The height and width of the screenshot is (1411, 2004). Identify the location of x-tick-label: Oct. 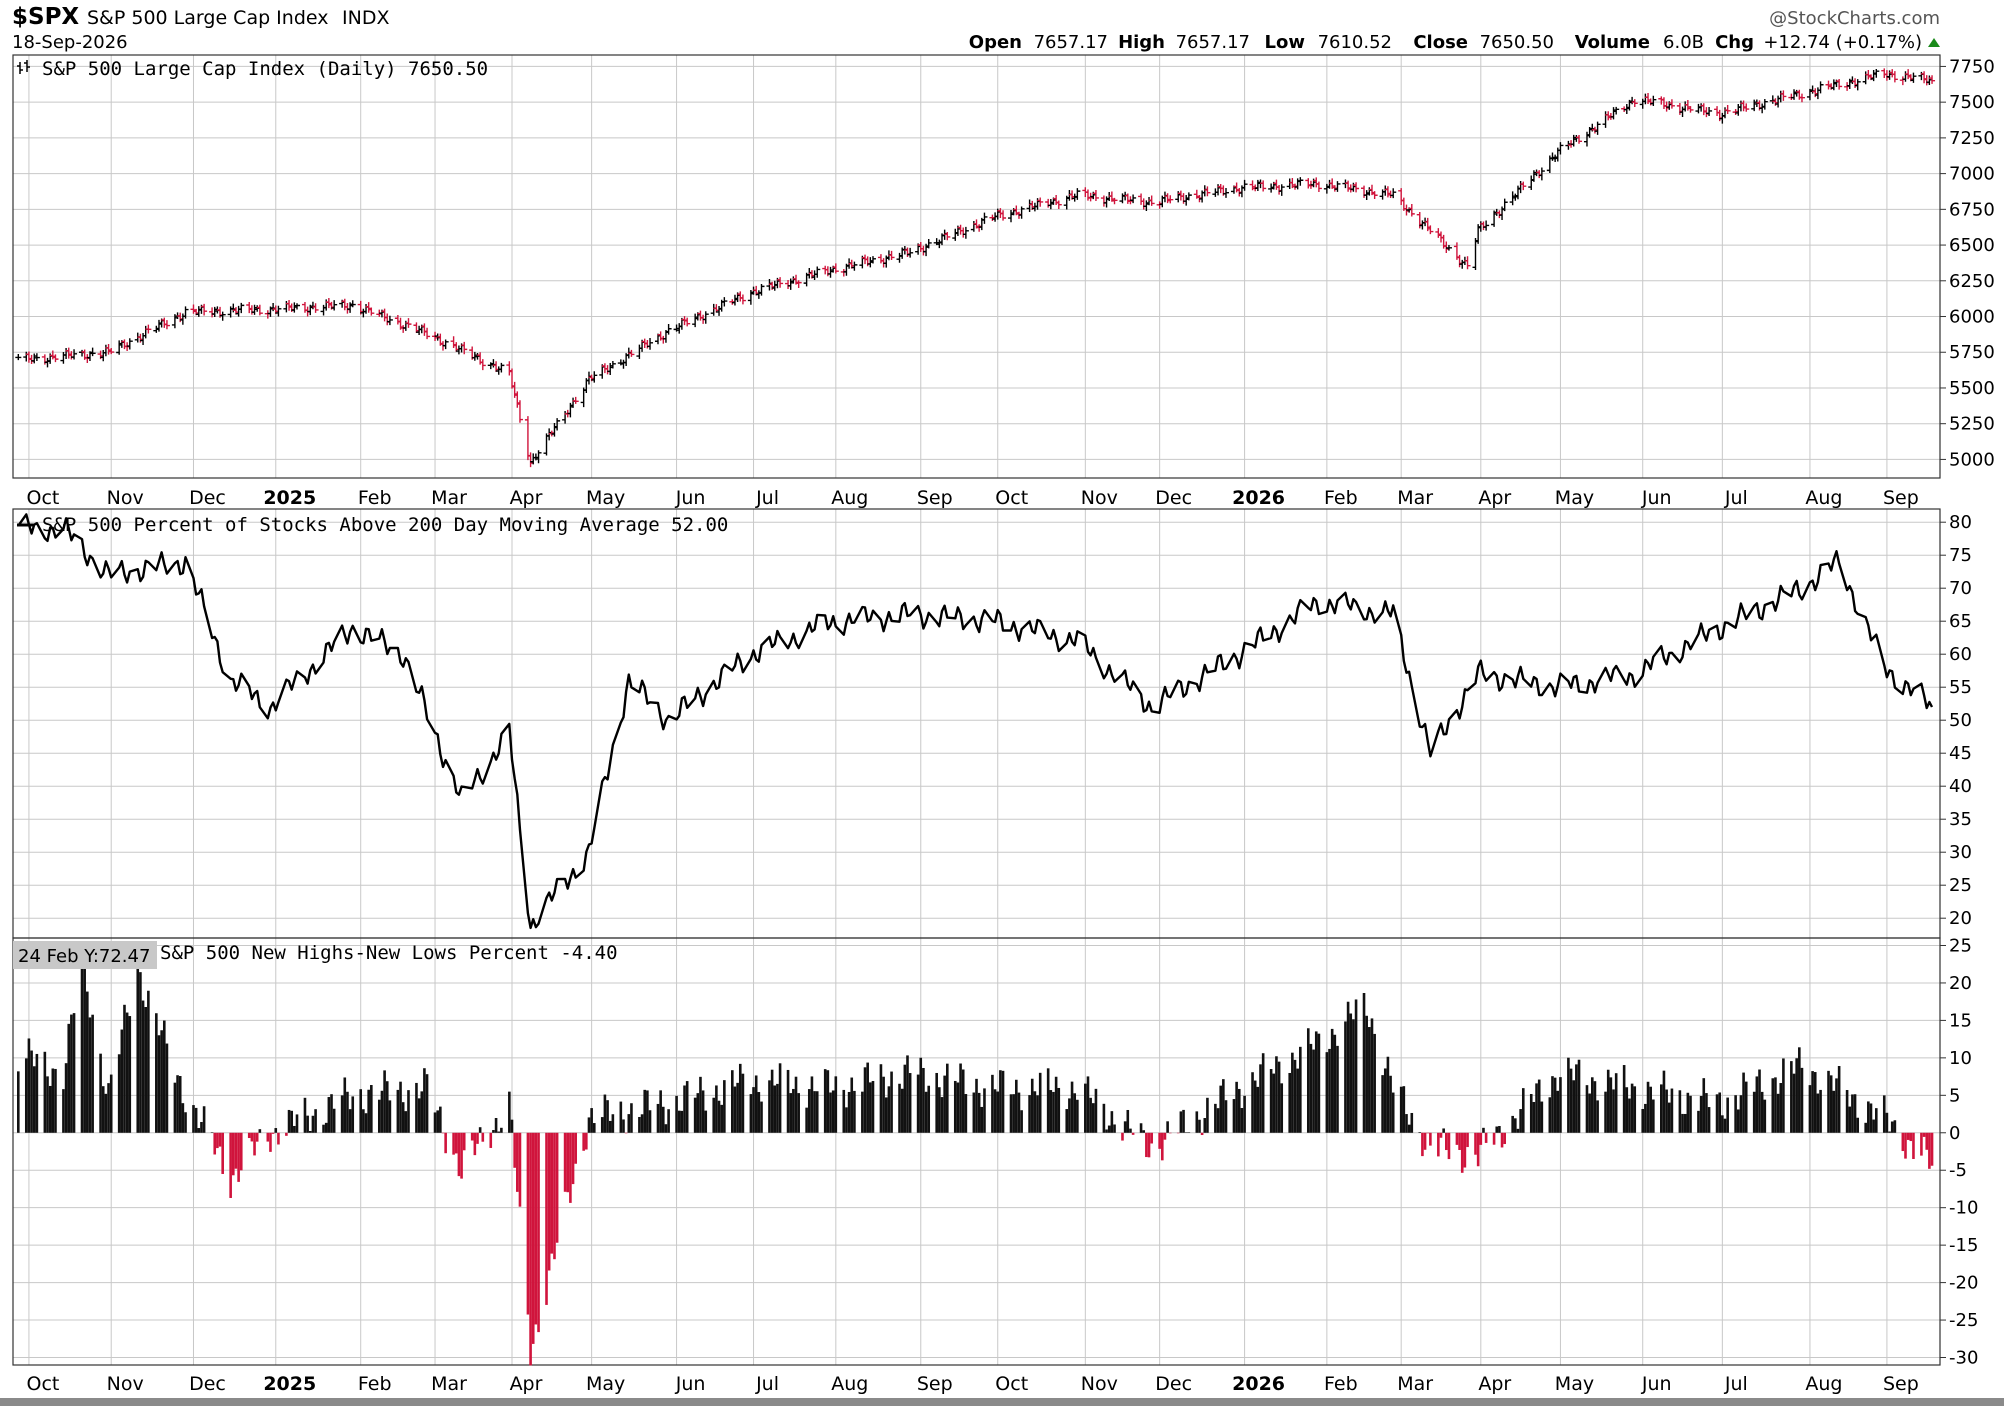
(1011, 498).